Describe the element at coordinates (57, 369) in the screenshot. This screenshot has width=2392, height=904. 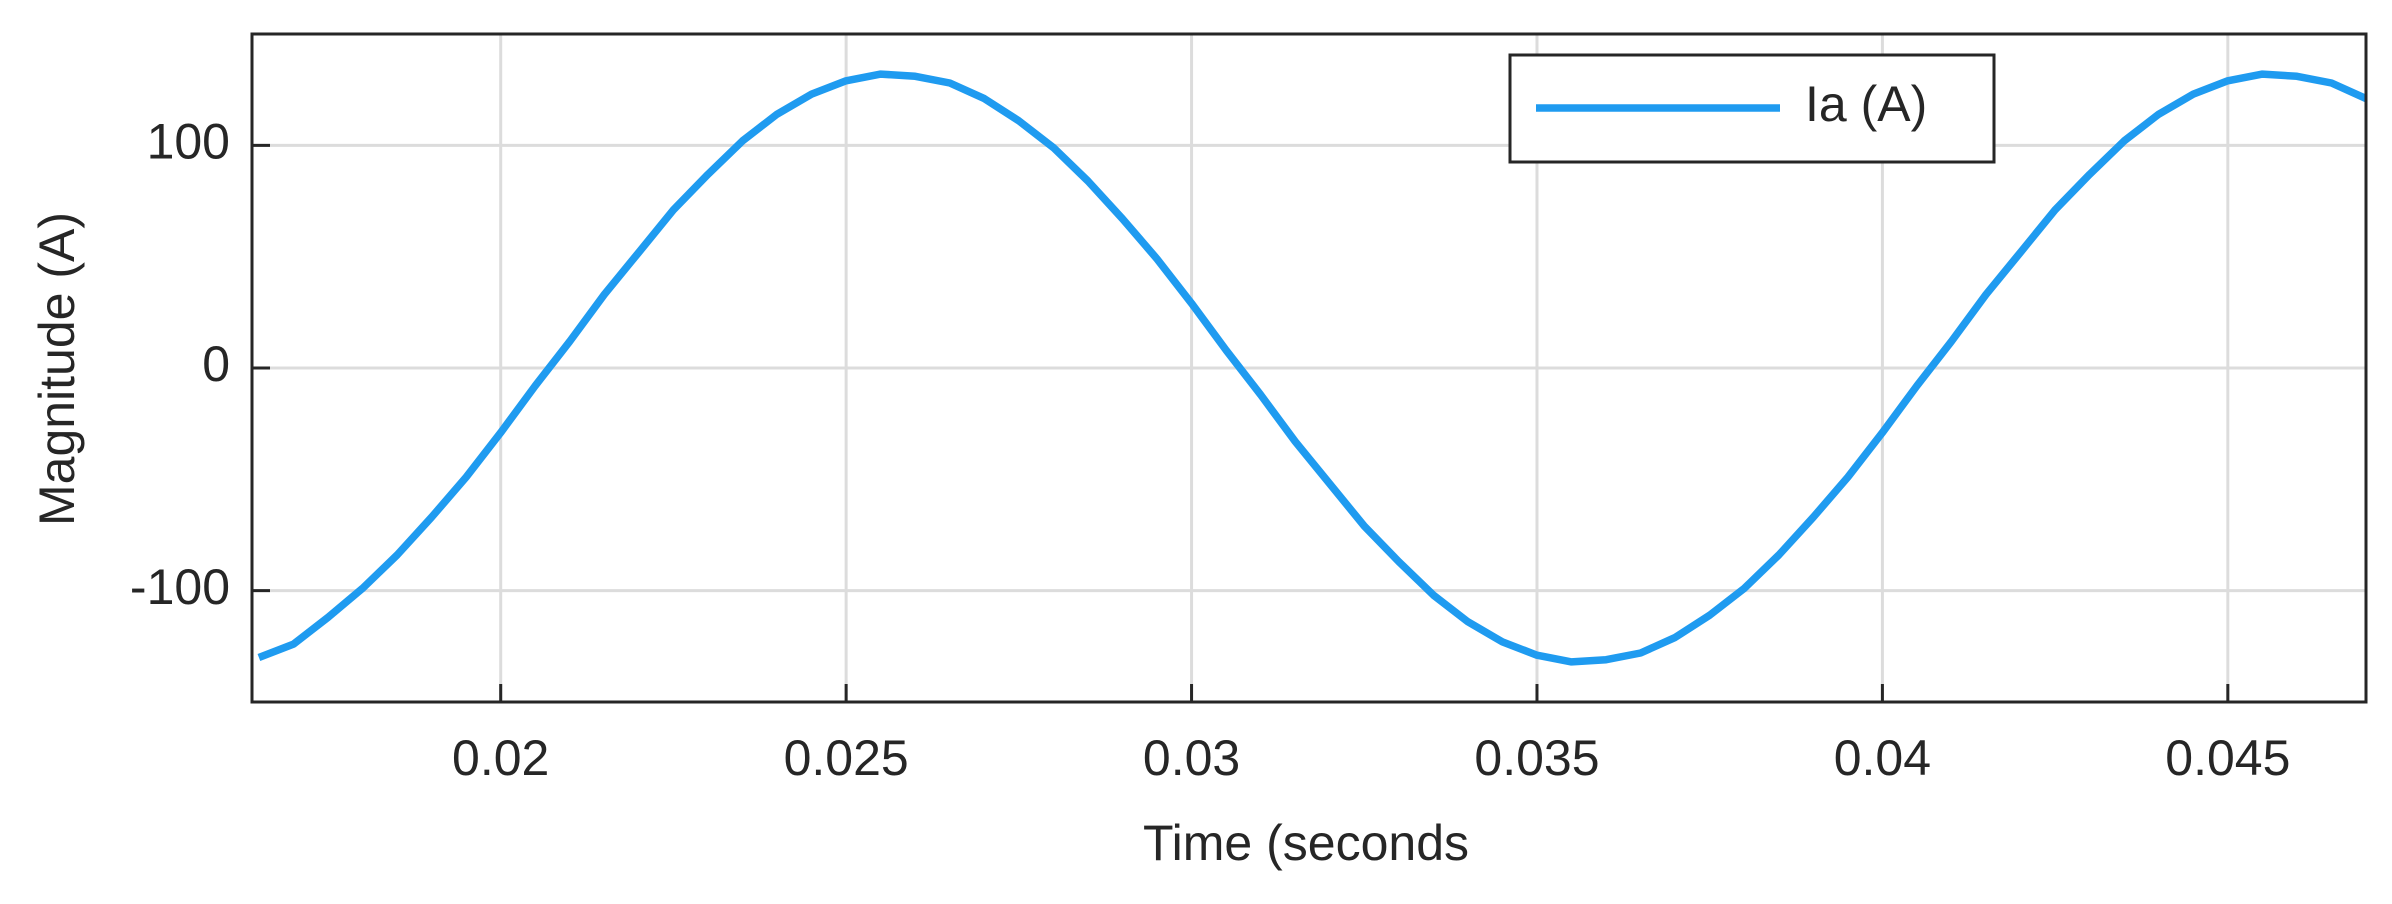
I see `y-axis-label: Magnitude (A)` at that location.